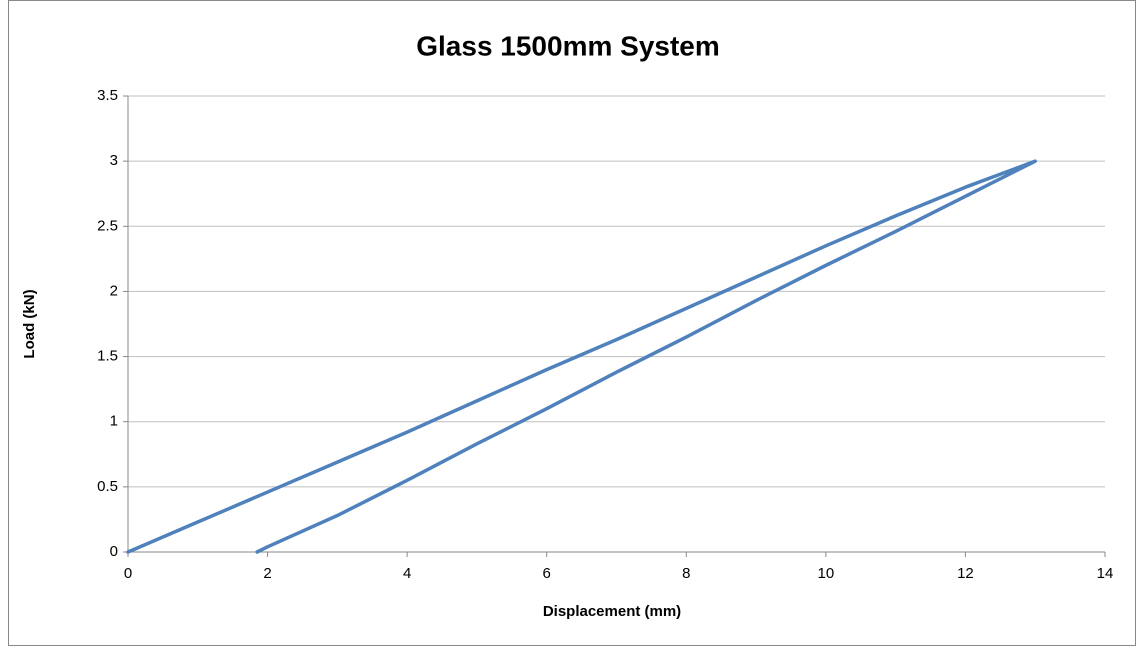 This screenshot has height=646, width=1137. What do you see at coordinates (107, 486) in the screenshot?
I see `y-tick-label: 0.5` at bounding box center [107, 486].